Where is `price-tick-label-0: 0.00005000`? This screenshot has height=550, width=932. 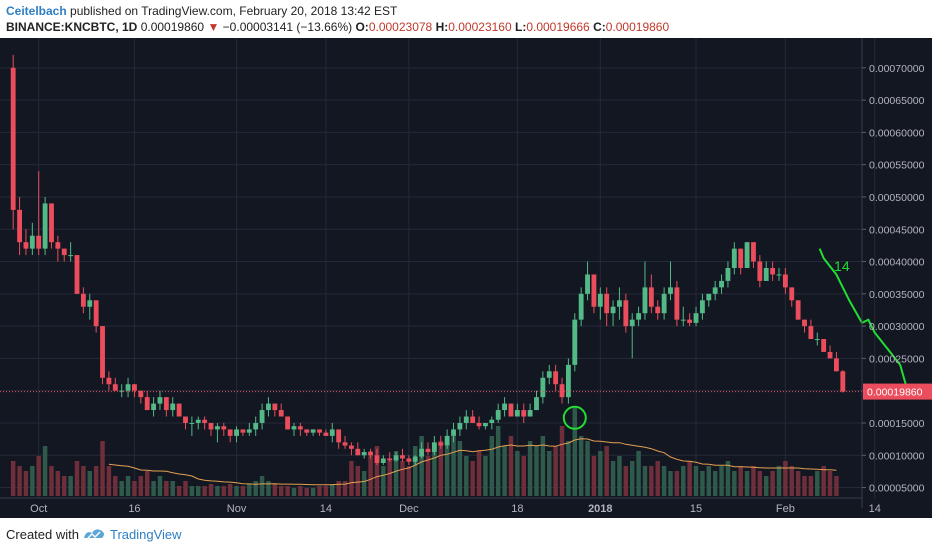 price-tick-label-0: 0.00005000 is located at coordinates (897, 489).